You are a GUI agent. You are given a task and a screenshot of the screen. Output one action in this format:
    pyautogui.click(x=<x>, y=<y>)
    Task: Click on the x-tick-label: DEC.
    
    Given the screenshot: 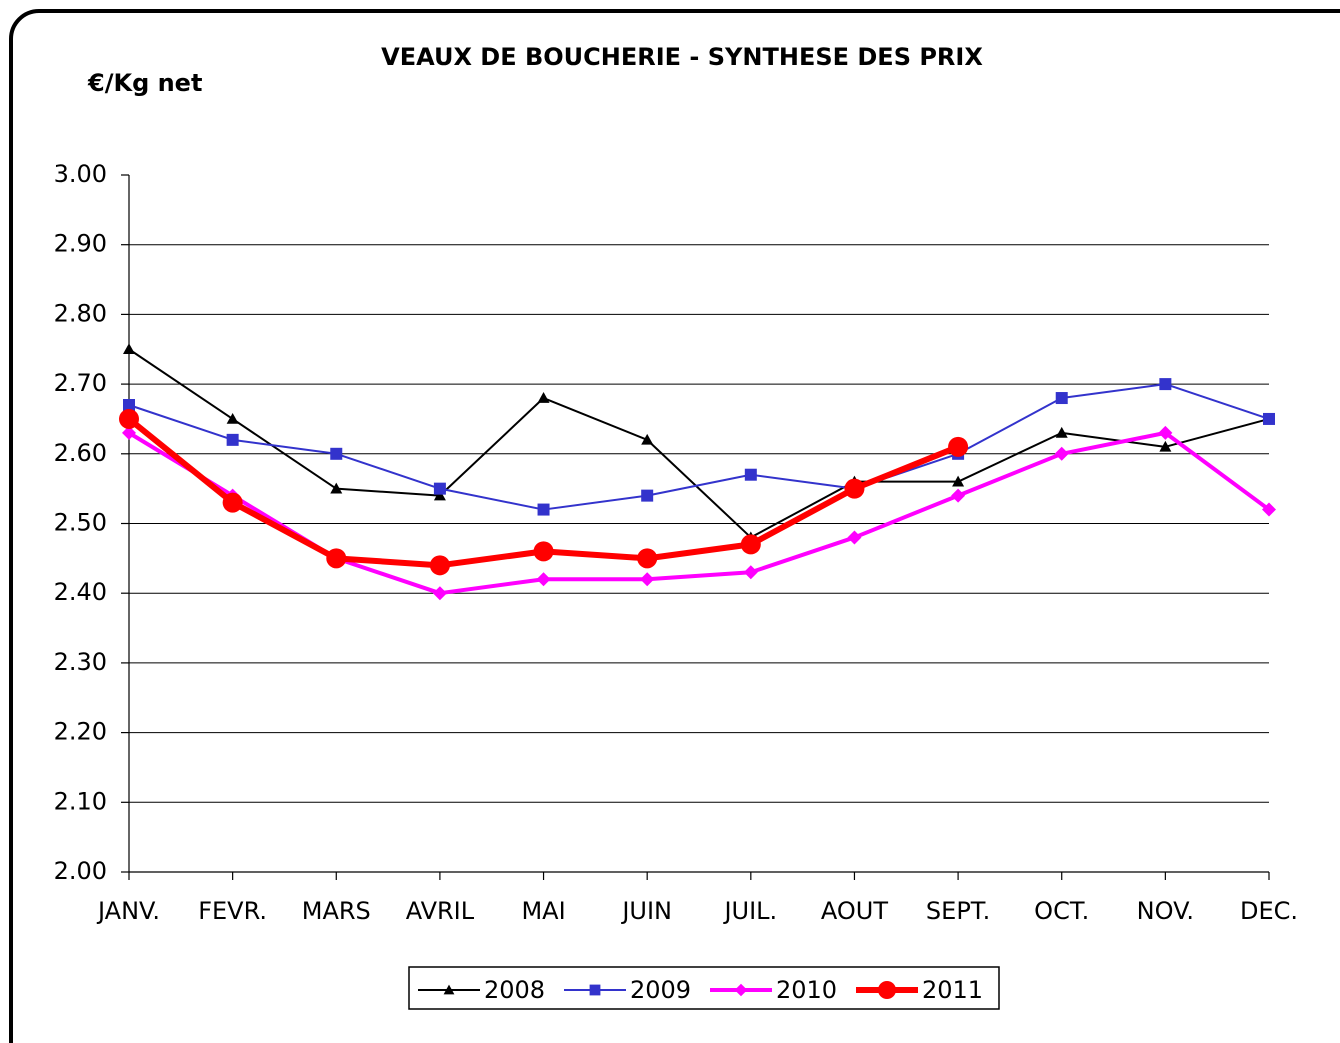 What is the action you would take?
    pyautogui.click(x=1269, y=911)
    